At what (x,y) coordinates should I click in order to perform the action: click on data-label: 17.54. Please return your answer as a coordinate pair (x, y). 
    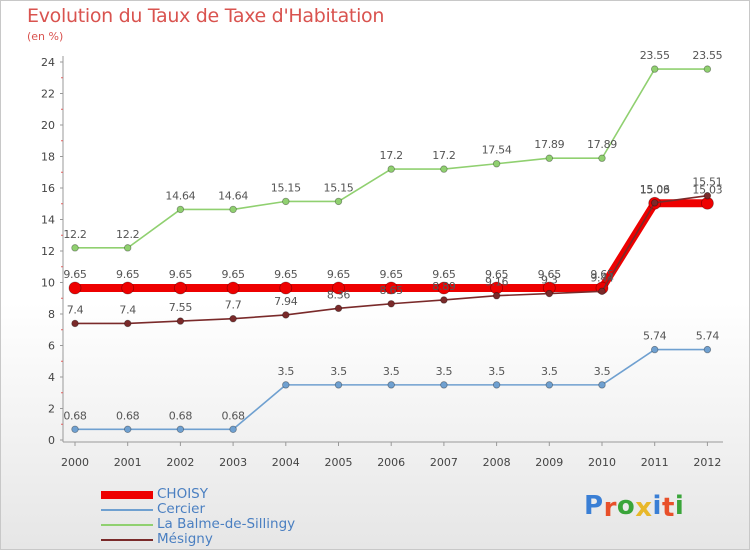
    Looking at the image, I should click on (497, 150).